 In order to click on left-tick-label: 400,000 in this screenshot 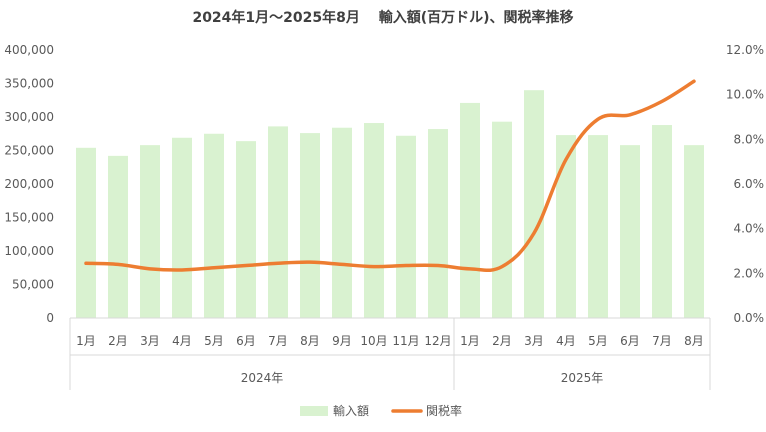, I will do `click(29, 50)`.